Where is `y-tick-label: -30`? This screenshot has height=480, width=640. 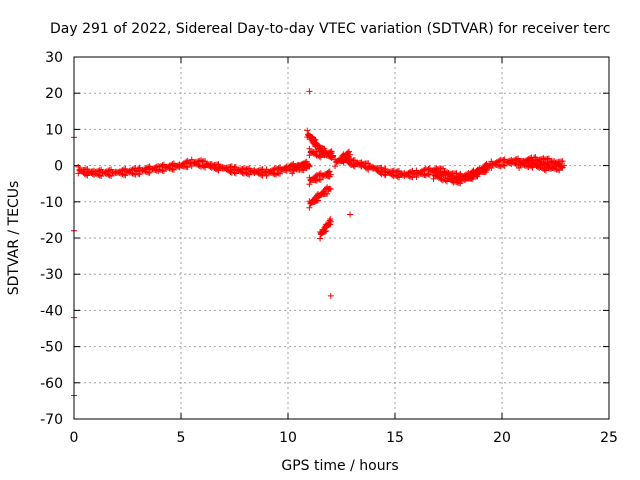 y-tick-label: -30 is located at coordinates (51, 275).